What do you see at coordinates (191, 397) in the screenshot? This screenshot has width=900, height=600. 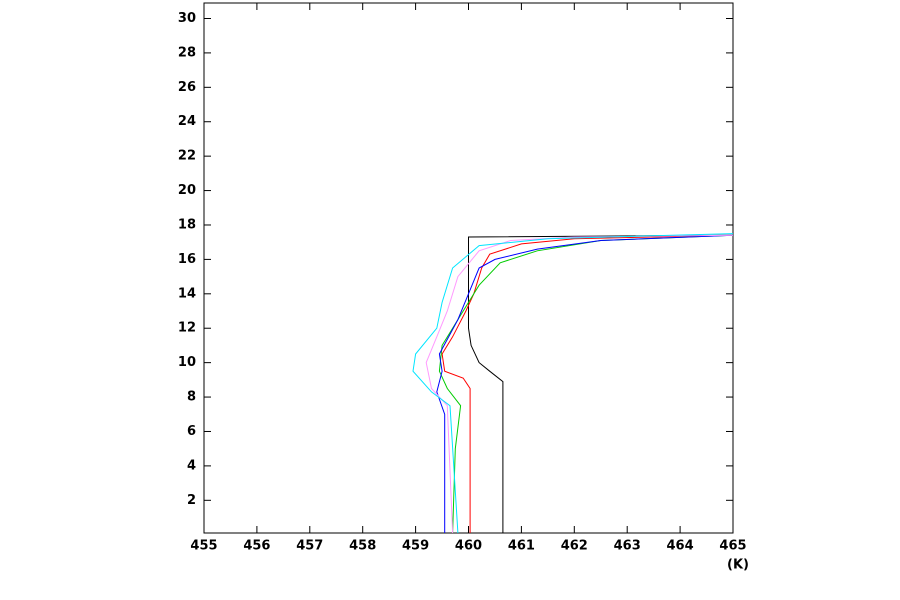 I see `y-tick-label: 8` at bounding box center [191, 397].